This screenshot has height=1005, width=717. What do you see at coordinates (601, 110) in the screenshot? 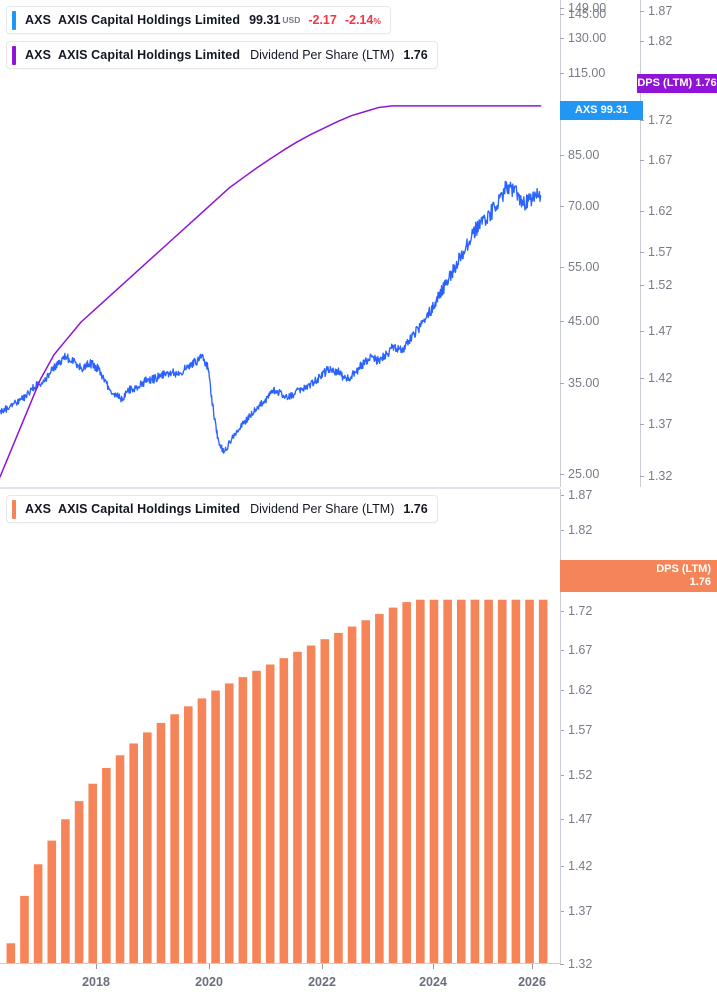
I see `price-badge: AXS 99.31` at bounding box center [601, 110].